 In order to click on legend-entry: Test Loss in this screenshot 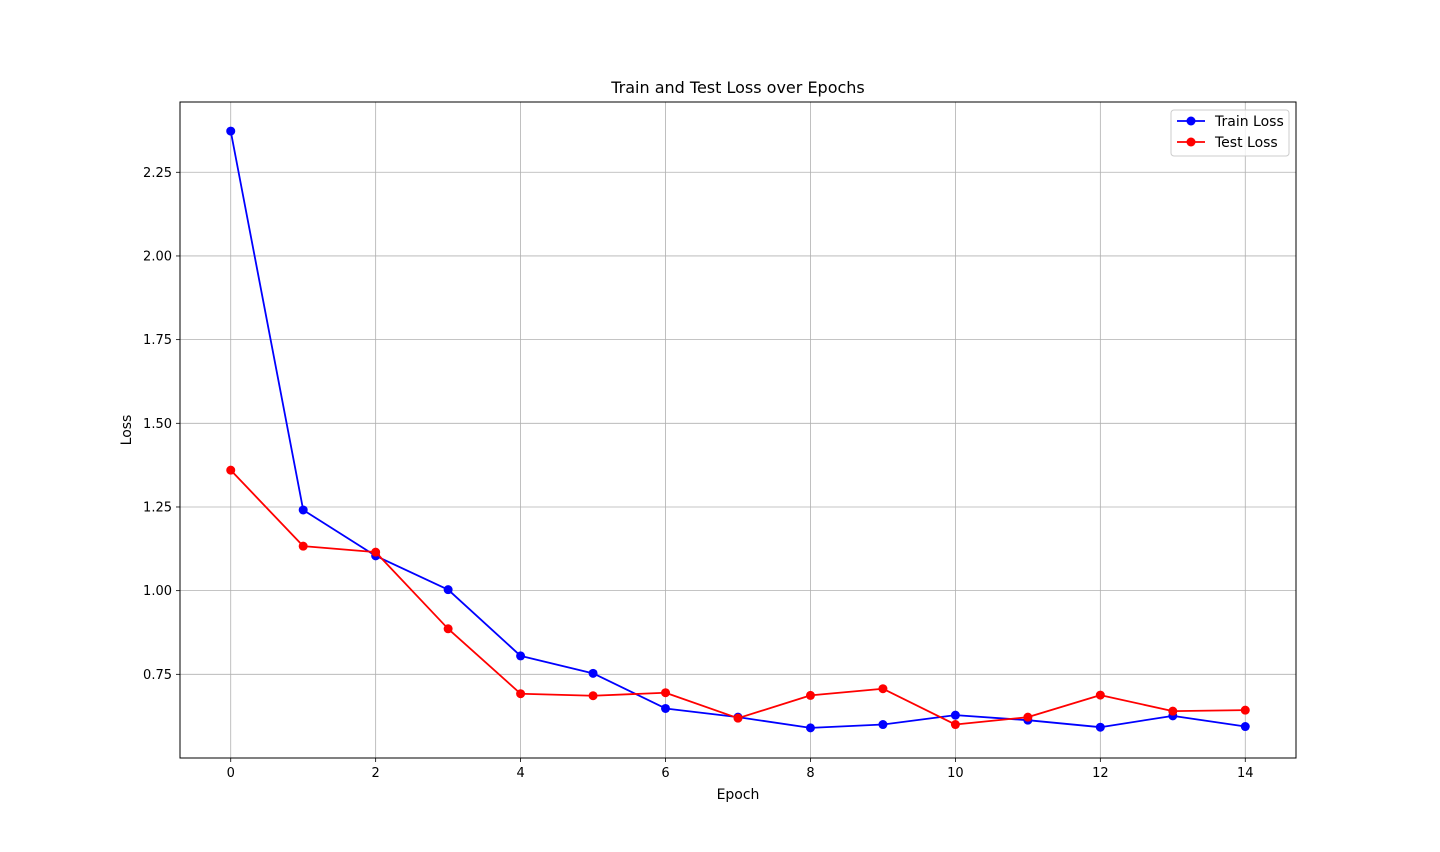, I will do `click(1227, 143)`.